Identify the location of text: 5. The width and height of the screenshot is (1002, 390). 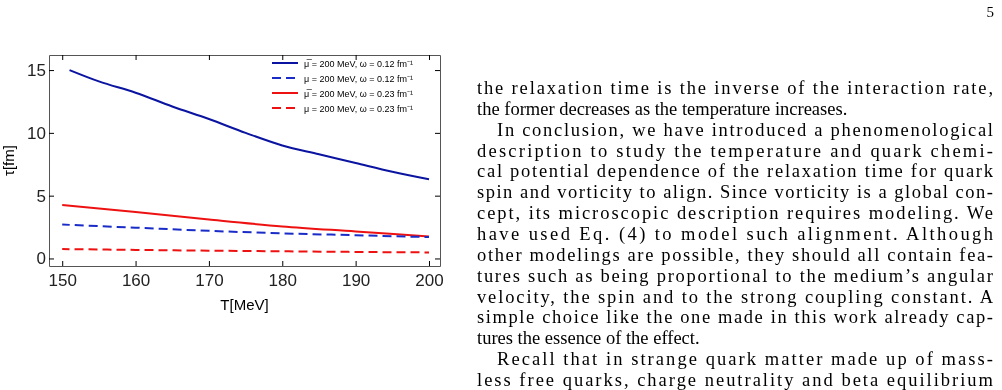
(990, 12).